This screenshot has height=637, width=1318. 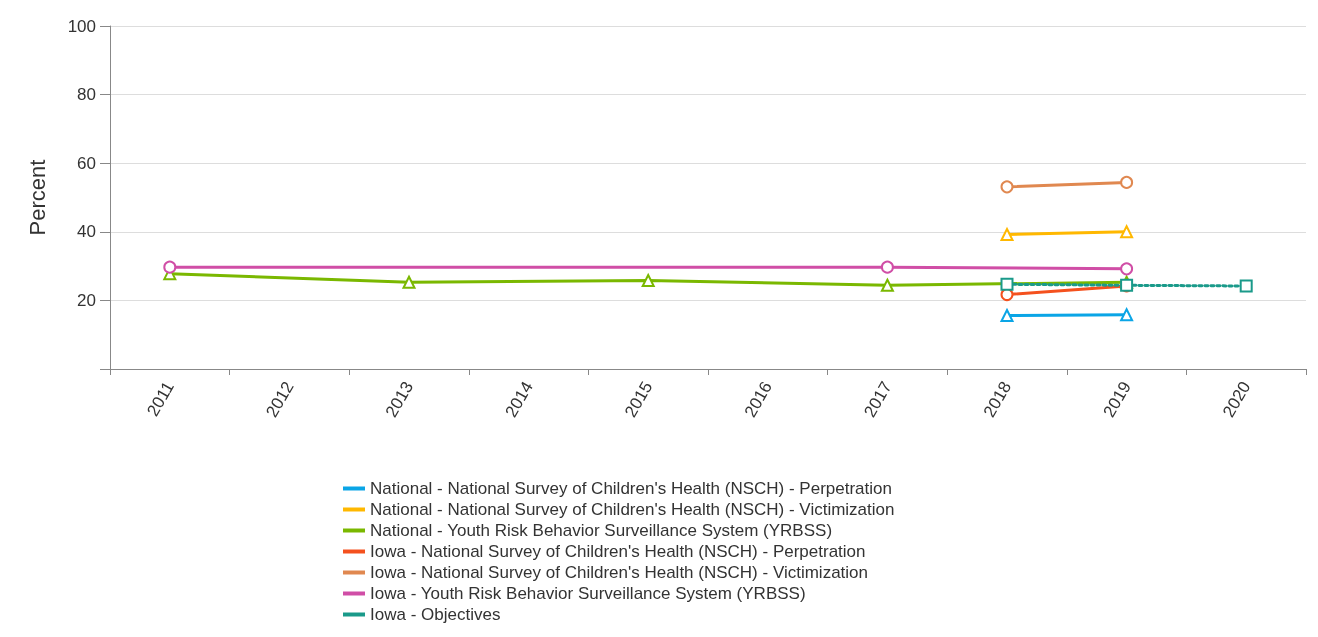 I want to click on legend-label: National - National Survey of Children's Health (NSCH) - Perpetration, so click(x=631, y=488).